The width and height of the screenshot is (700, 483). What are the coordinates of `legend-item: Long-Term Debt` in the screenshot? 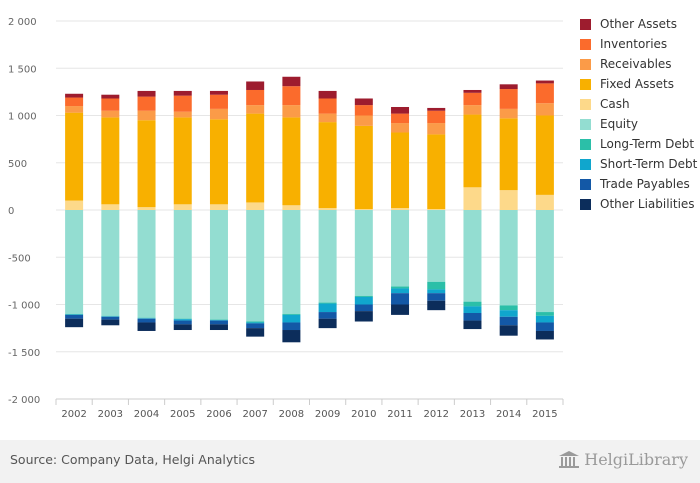 It's located at (638, 144).